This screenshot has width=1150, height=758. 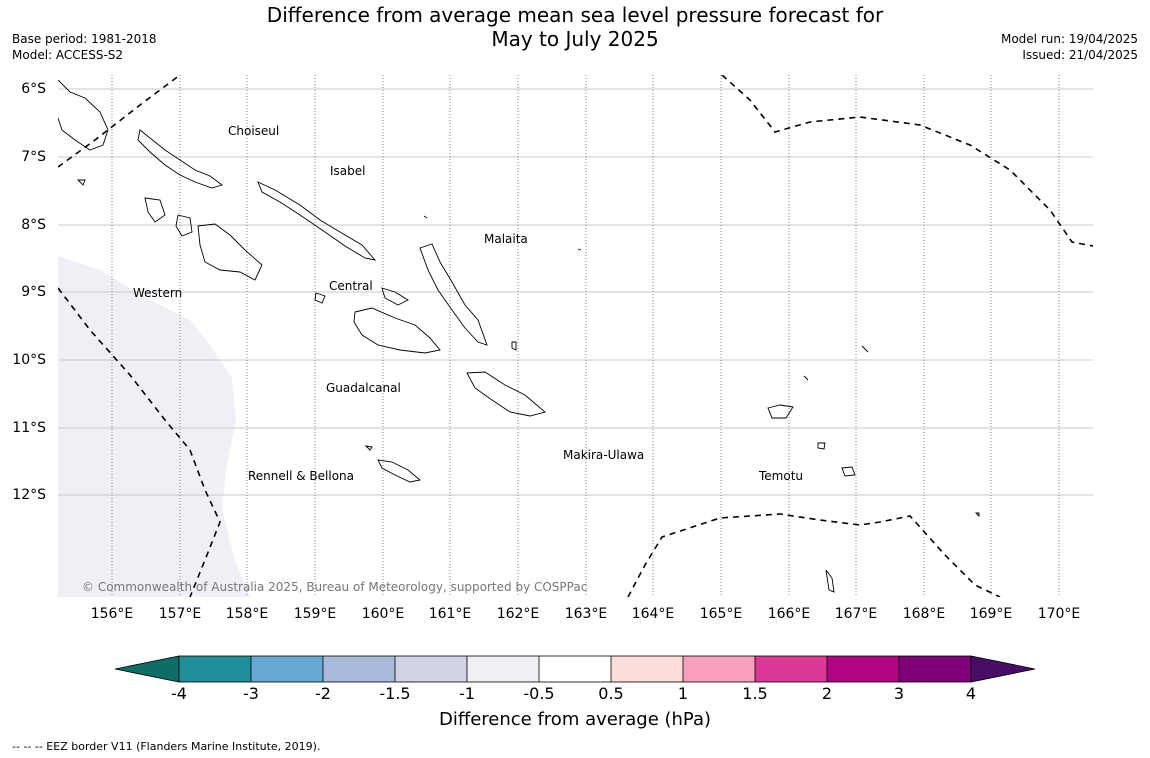 What do you see at coordinates (180, 159) in the screenshot?
I see `choiseul-island` at bounding box center [180, 159].